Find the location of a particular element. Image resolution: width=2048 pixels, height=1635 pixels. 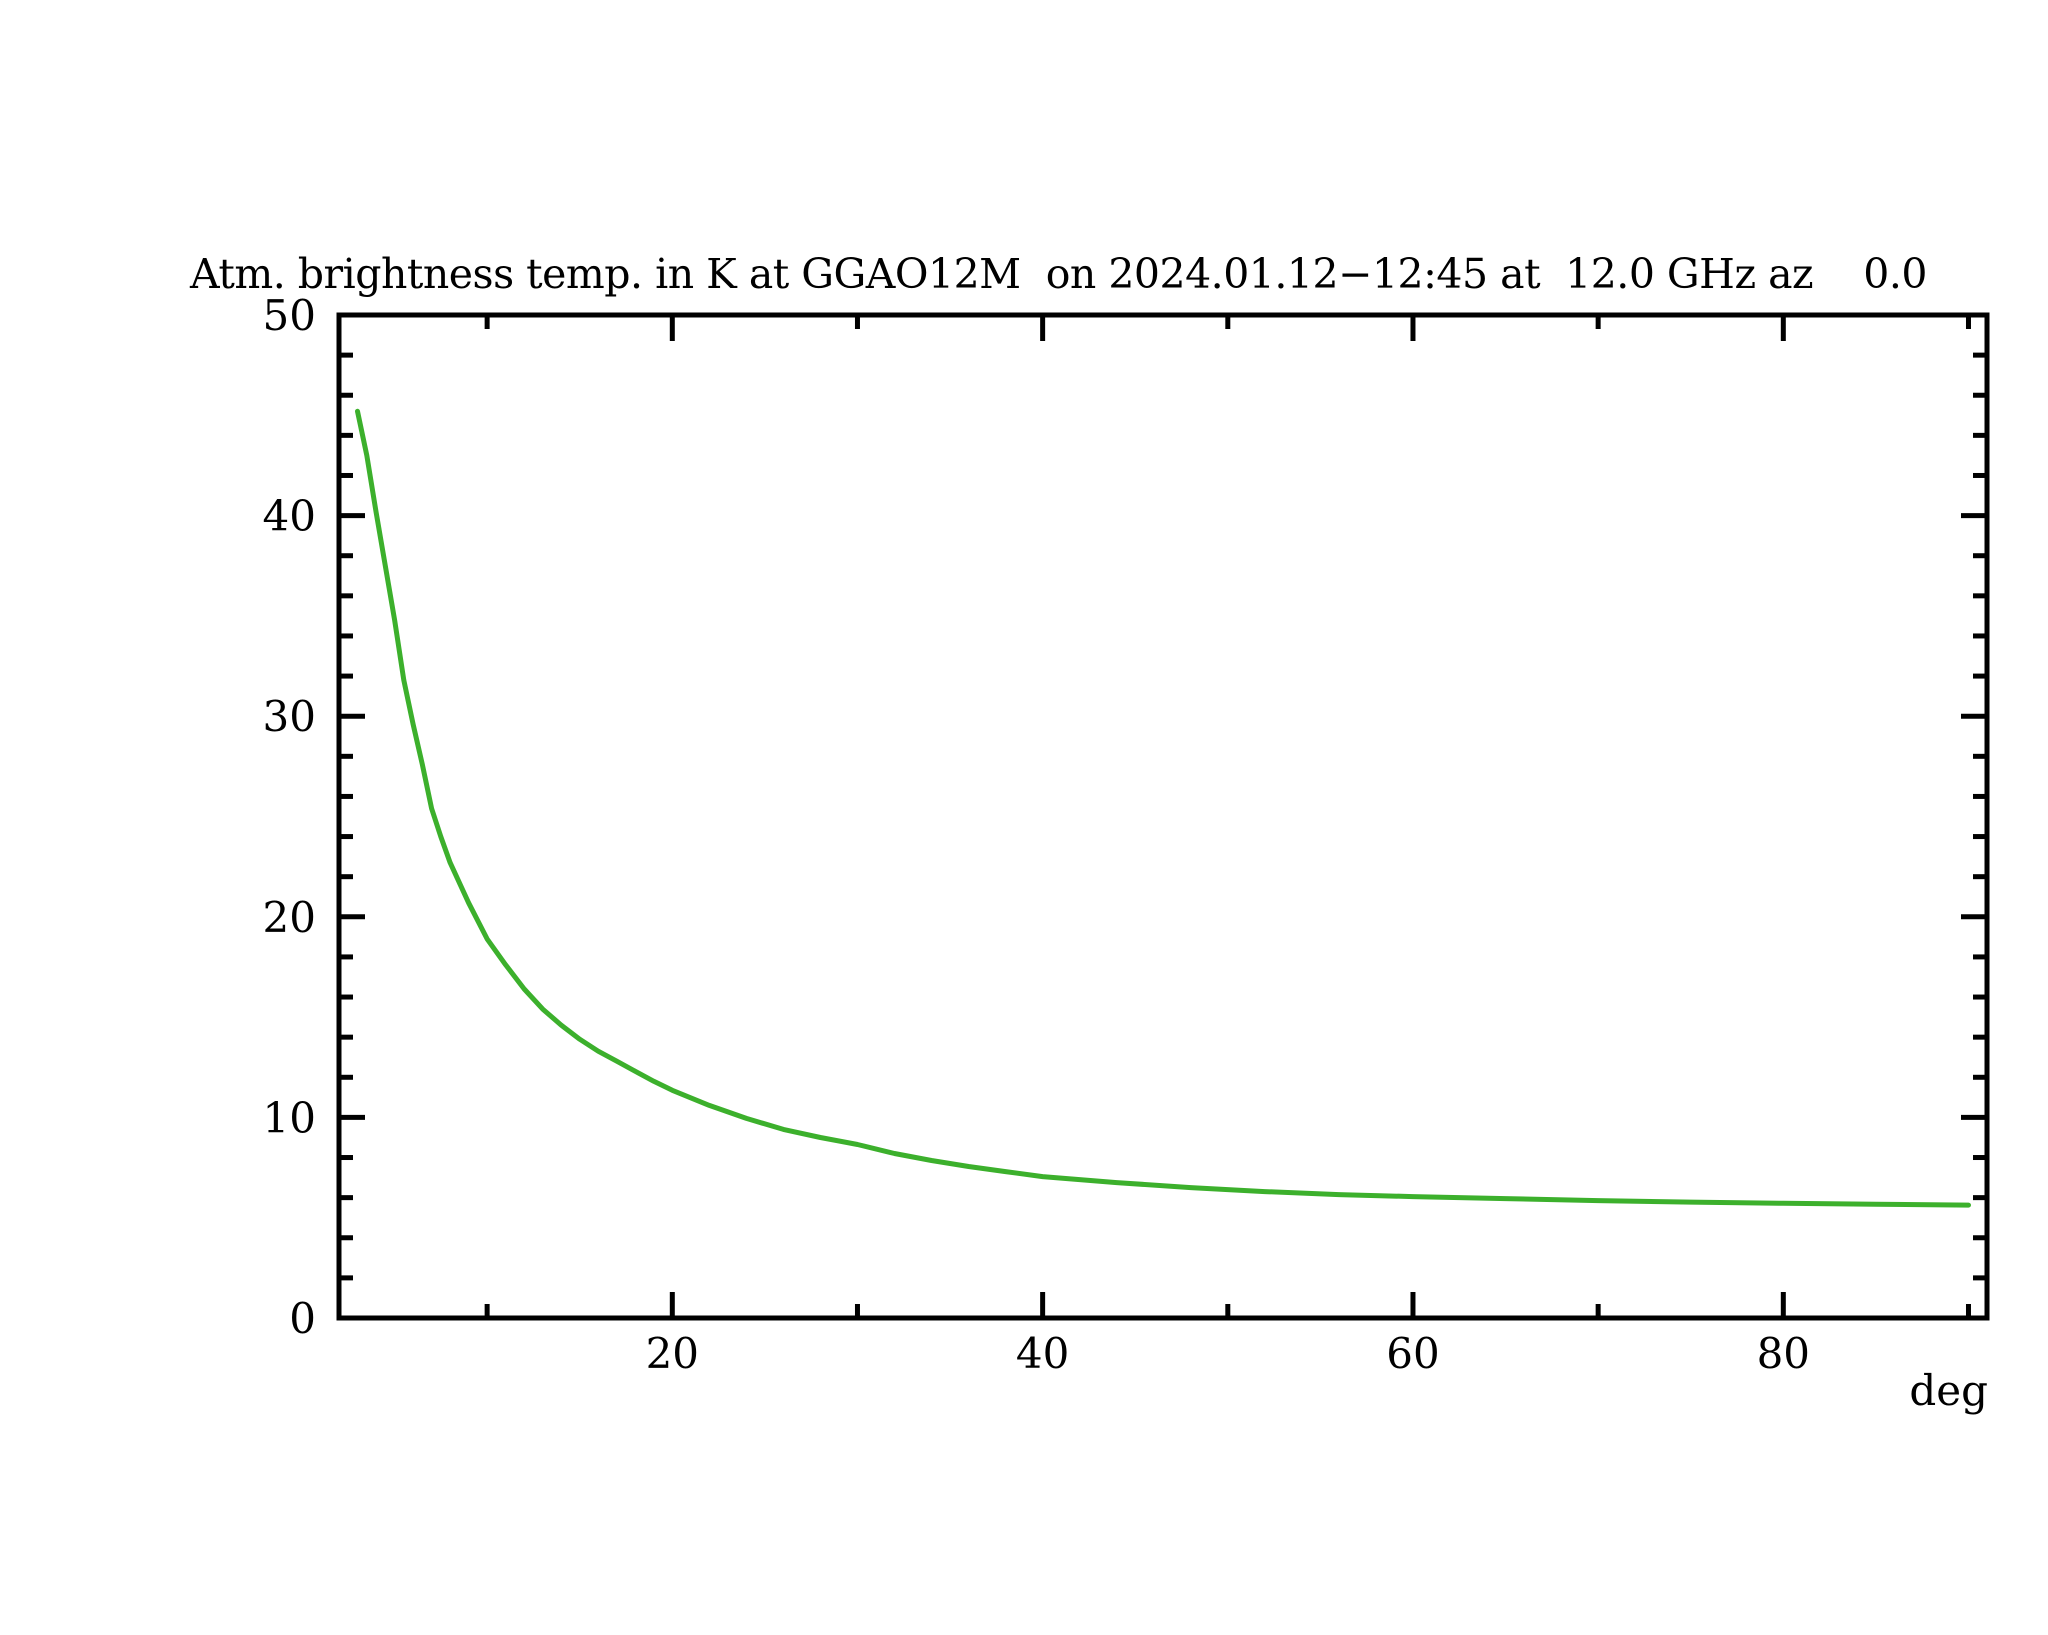

x-tick-label: 60 is located at coordinates (1412, 1353).